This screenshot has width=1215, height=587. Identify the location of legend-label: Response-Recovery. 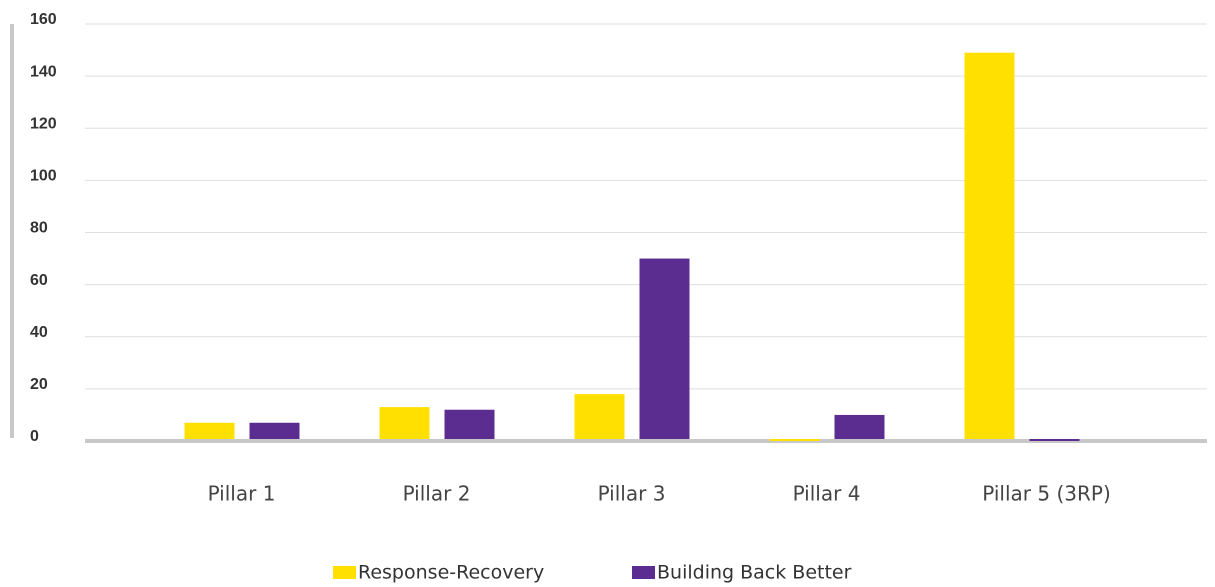
(451, 573).